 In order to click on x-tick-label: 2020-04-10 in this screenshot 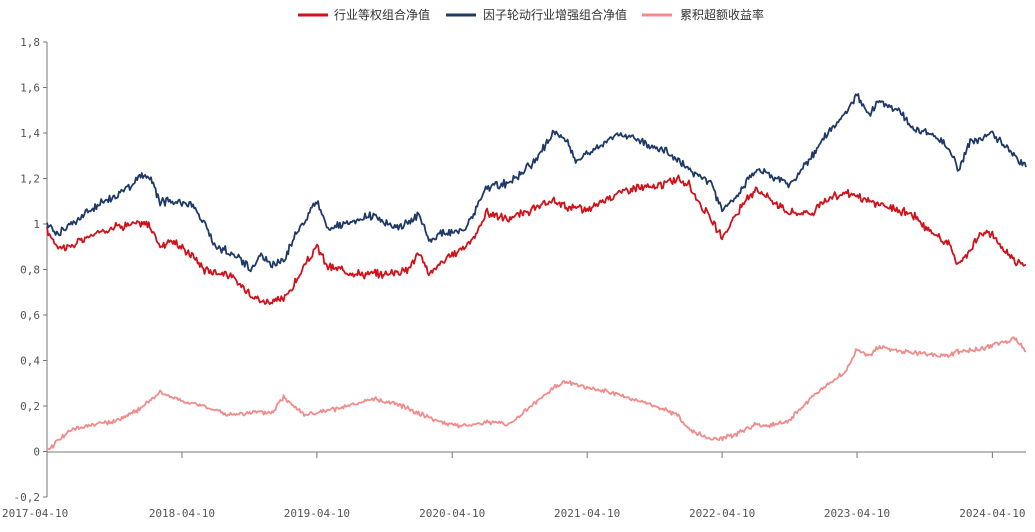, I will do `click(452, 513)`.